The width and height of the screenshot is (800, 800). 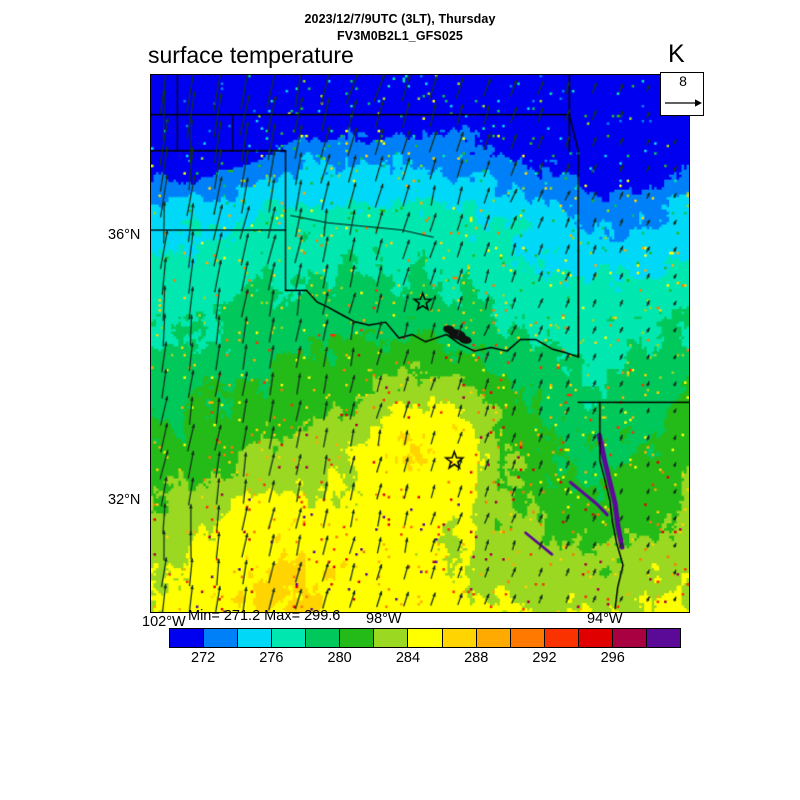 What do you see at coordinates (544, 658) in the screenshot?
I see `colorbar-tick-292: 292` at bounding box center [544, 658].